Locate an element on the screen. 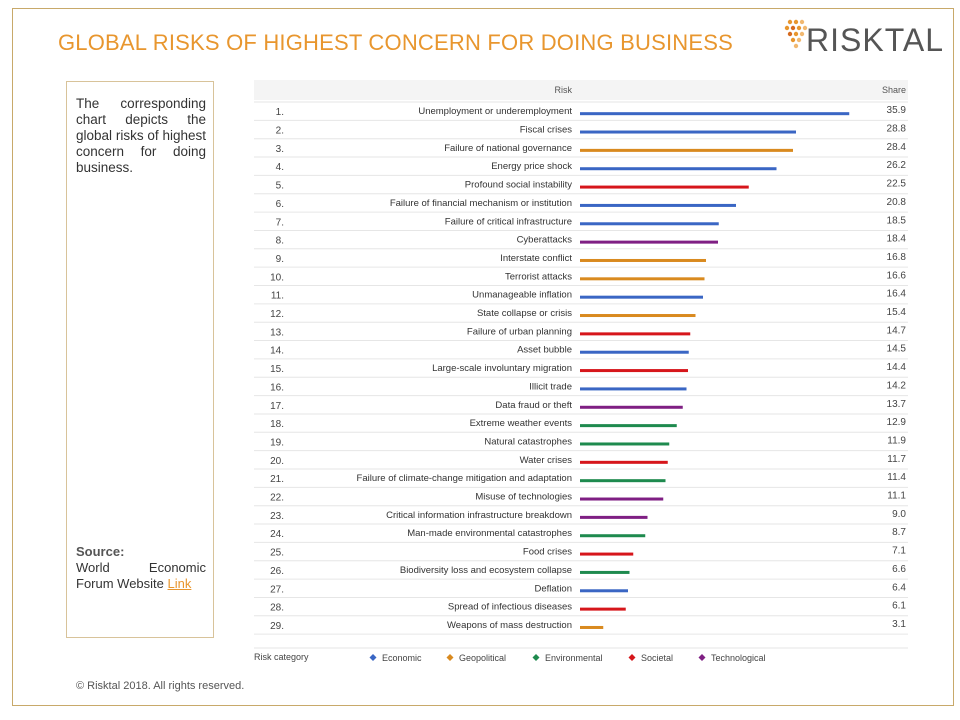 The image size is (960, 720). rank-label: 24. is located at coordinates (277, 534).